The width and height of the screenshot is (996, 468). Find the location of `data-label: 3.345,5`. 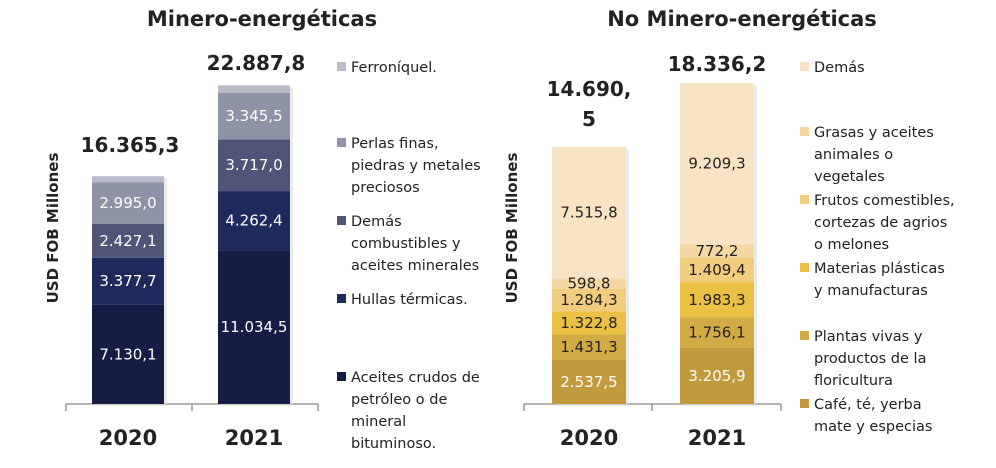

data-label: 3.345,5 is located at coordinates (253, 116).